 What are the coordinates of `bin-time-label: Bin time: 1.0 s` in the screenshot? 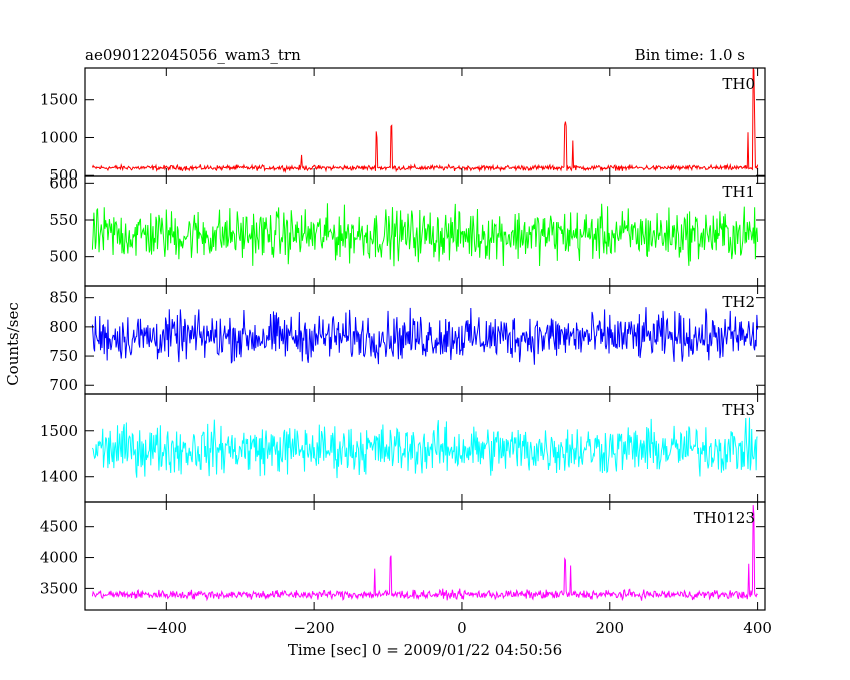 It's located at (690, 55).